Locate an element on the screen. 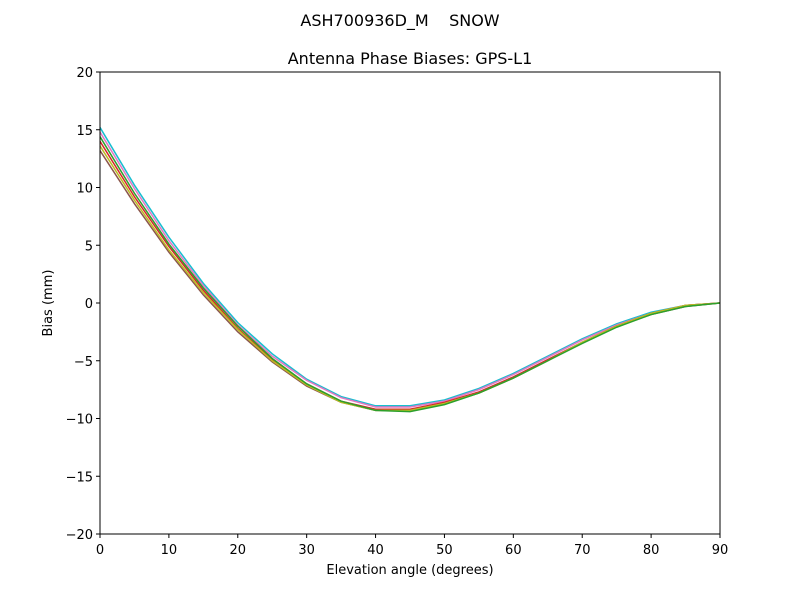 This screenshot has height=600, width=800. x-axis-label: Elevation angle (degrees) is located at coordinates (409, 570).